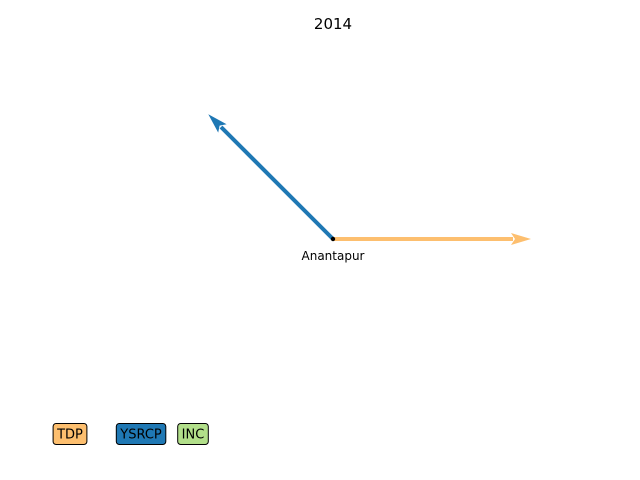  I want to click on arrows-layer, so click(369, 179).